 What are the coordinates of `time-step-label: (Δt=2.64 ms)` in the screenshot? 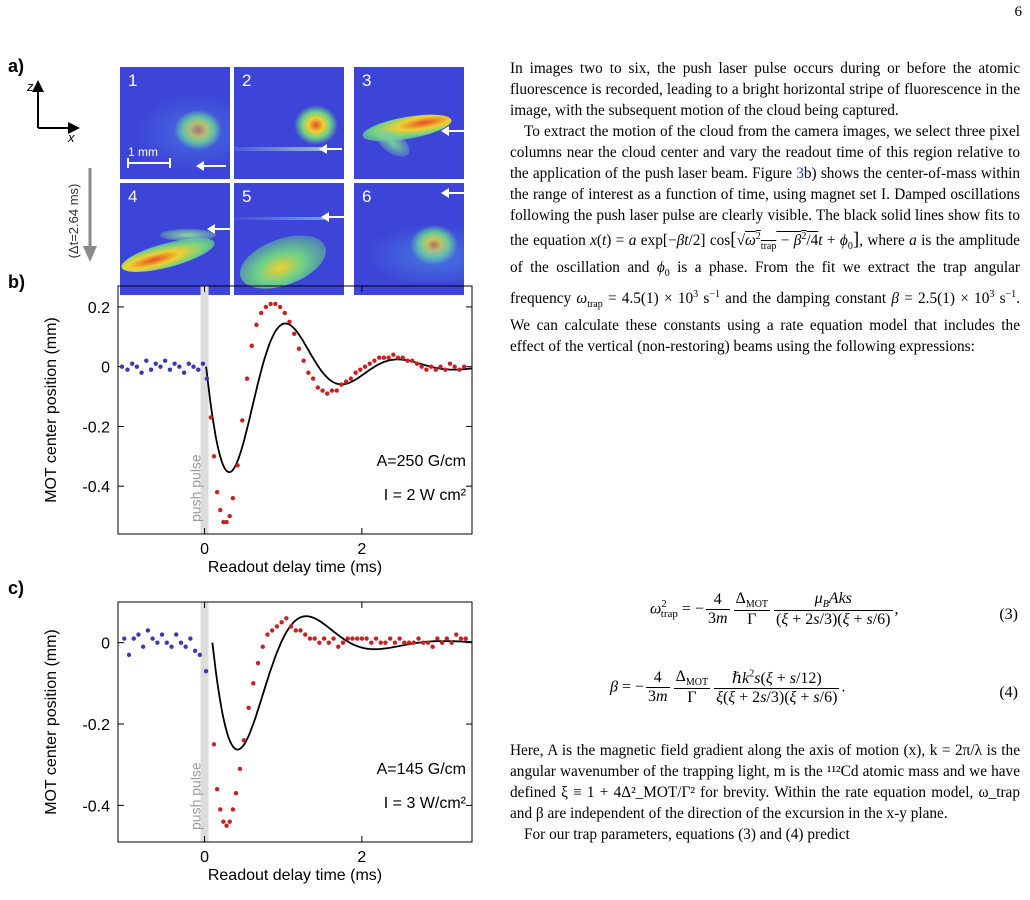 It's located at (73, 221).